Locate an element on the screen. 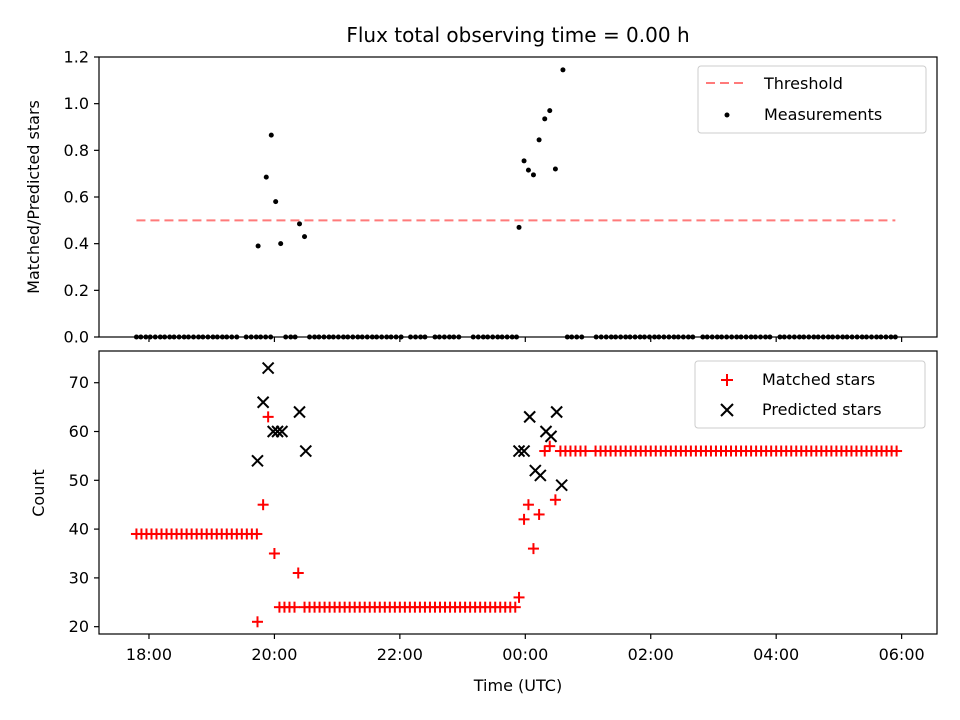  top-legend: Threshold Measurements is located at coordinates (812, 99).